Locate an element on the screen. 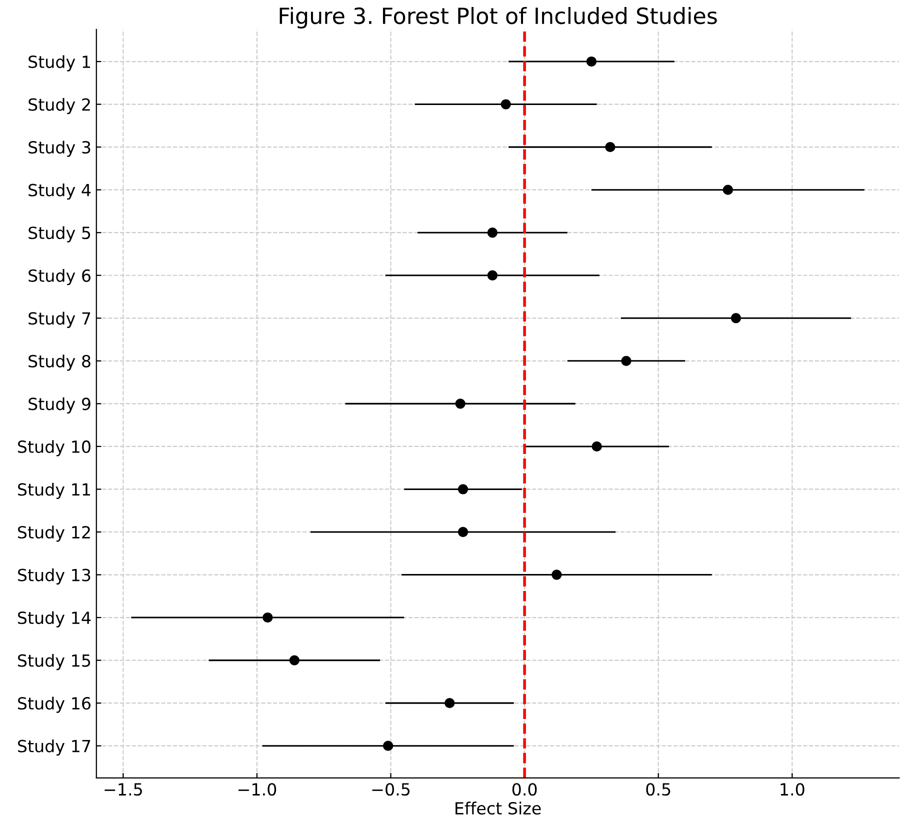 This screenshot has height=818, width=901. y-tick-label: Study 14 is located at coordinates (54, 619).